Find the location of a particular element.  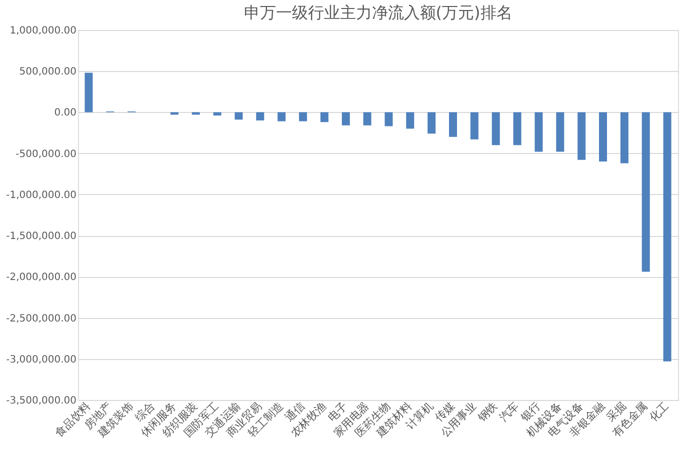

y-tick-label: -500,000.00 is located at coordinates (46, 154).